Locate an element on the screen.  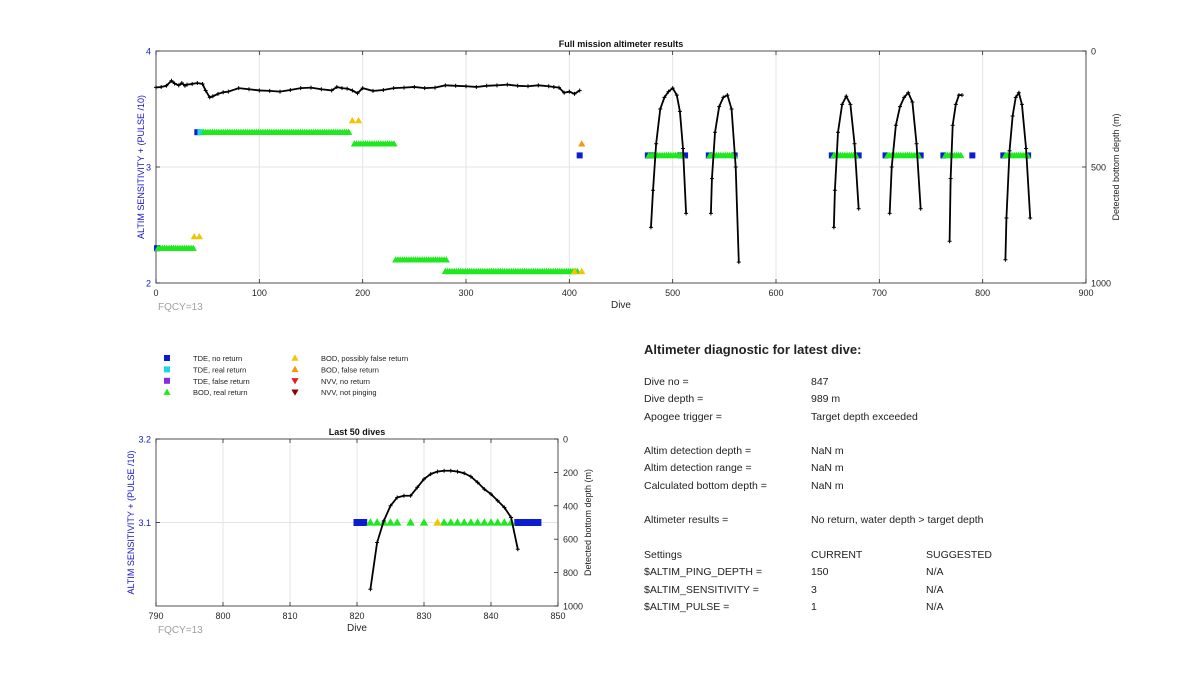
apogee-row: Apogee trigger = Target depth exceeded is located at coordinates (874, 417).